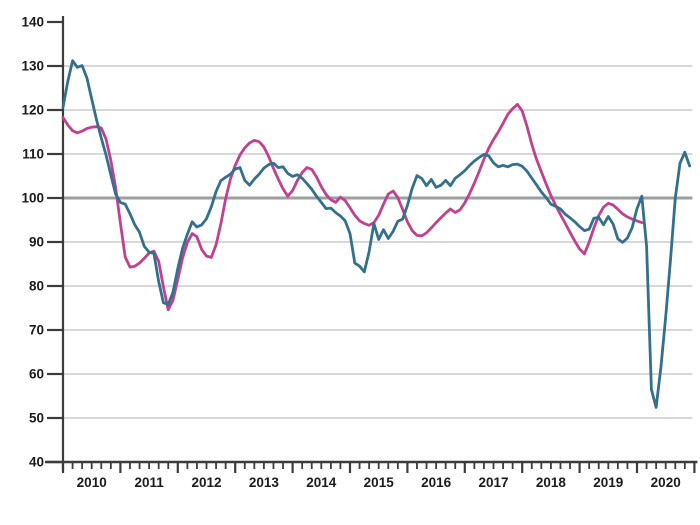 The height and width of the screenshot is (525, 700). I want to click on x-year-label: 2018, so click(551, 482).